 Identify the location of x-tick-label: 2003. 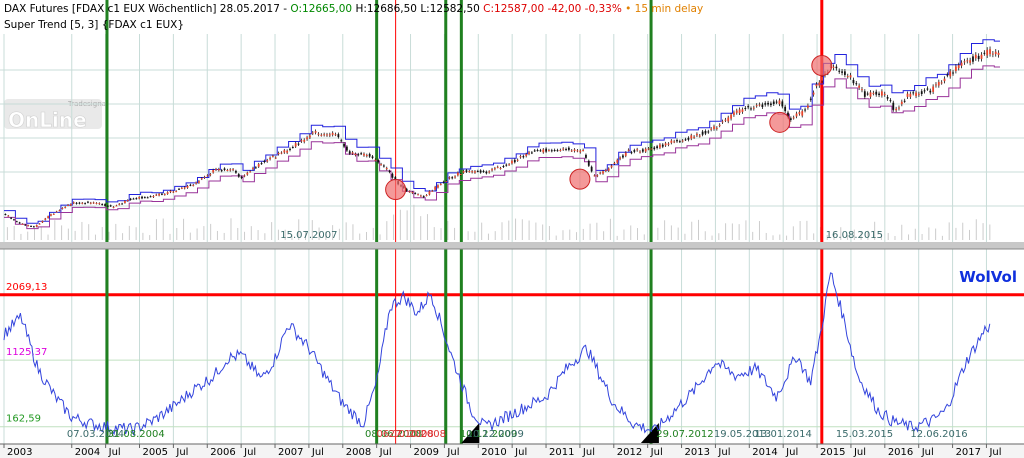
(19, 452).